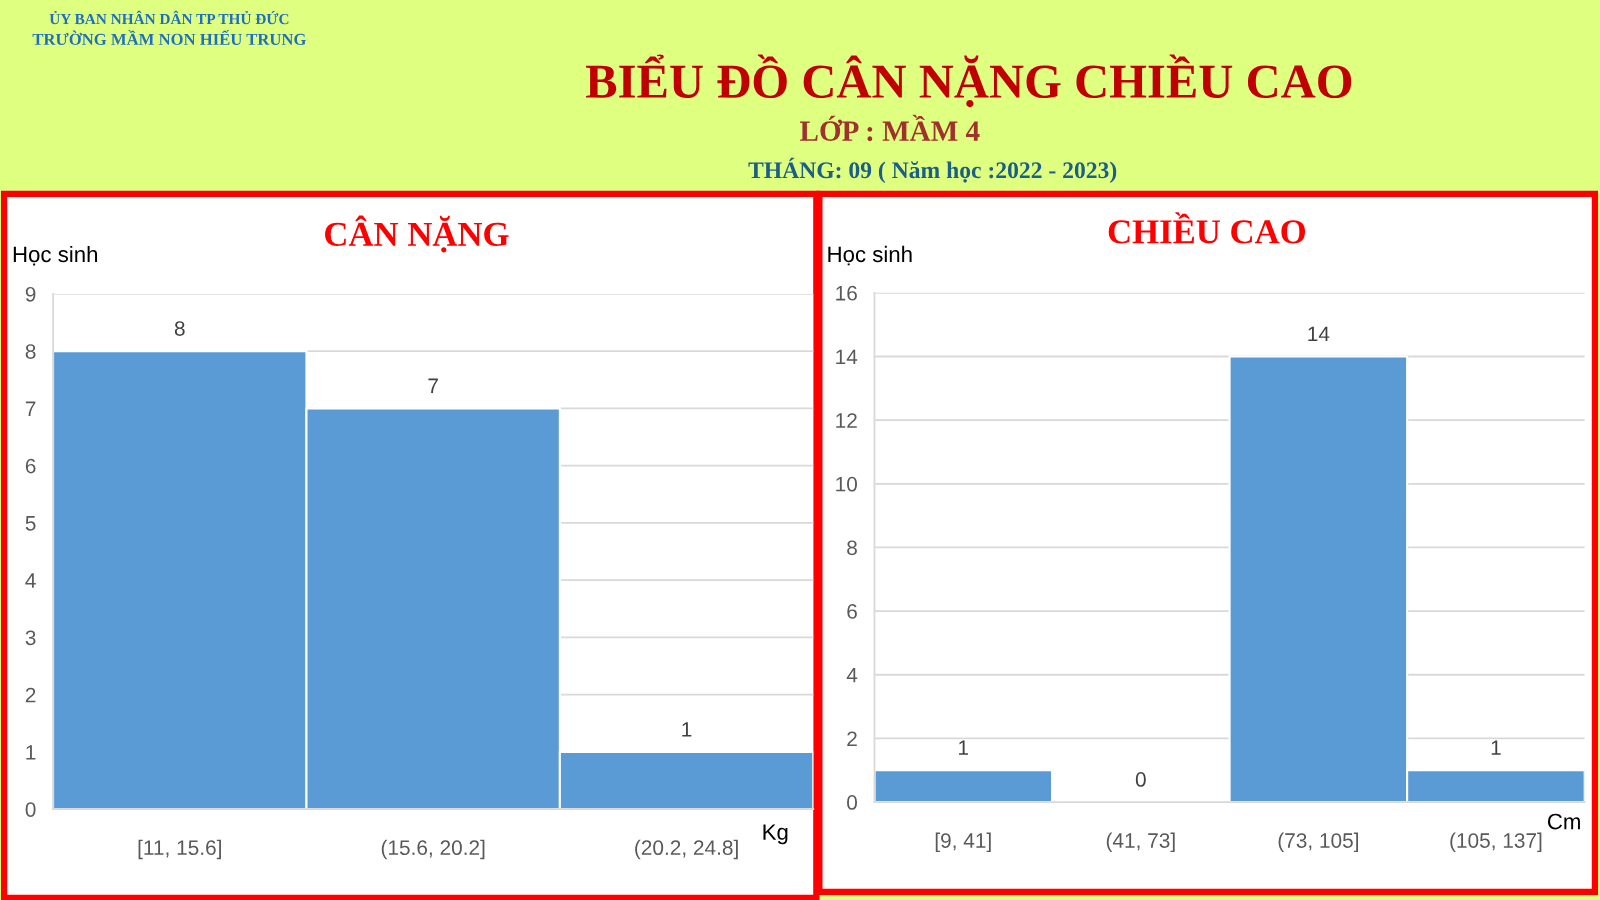  What do you see at coordinates (968, 81) in the screenshot?
I see `text: BIỂU ĐỒ CÂN NẶNG CHIỀU CAO` at bounding box center [968, 81].